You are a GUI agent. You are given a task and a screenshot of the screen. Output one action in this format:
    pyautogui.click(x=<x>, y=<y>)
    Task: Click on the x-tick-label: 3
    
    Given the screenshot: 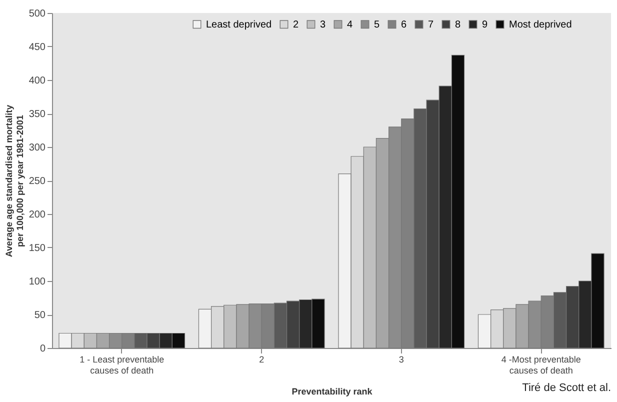 What is the action you would take?
    pyautogui.click(x=401, y=359)
    